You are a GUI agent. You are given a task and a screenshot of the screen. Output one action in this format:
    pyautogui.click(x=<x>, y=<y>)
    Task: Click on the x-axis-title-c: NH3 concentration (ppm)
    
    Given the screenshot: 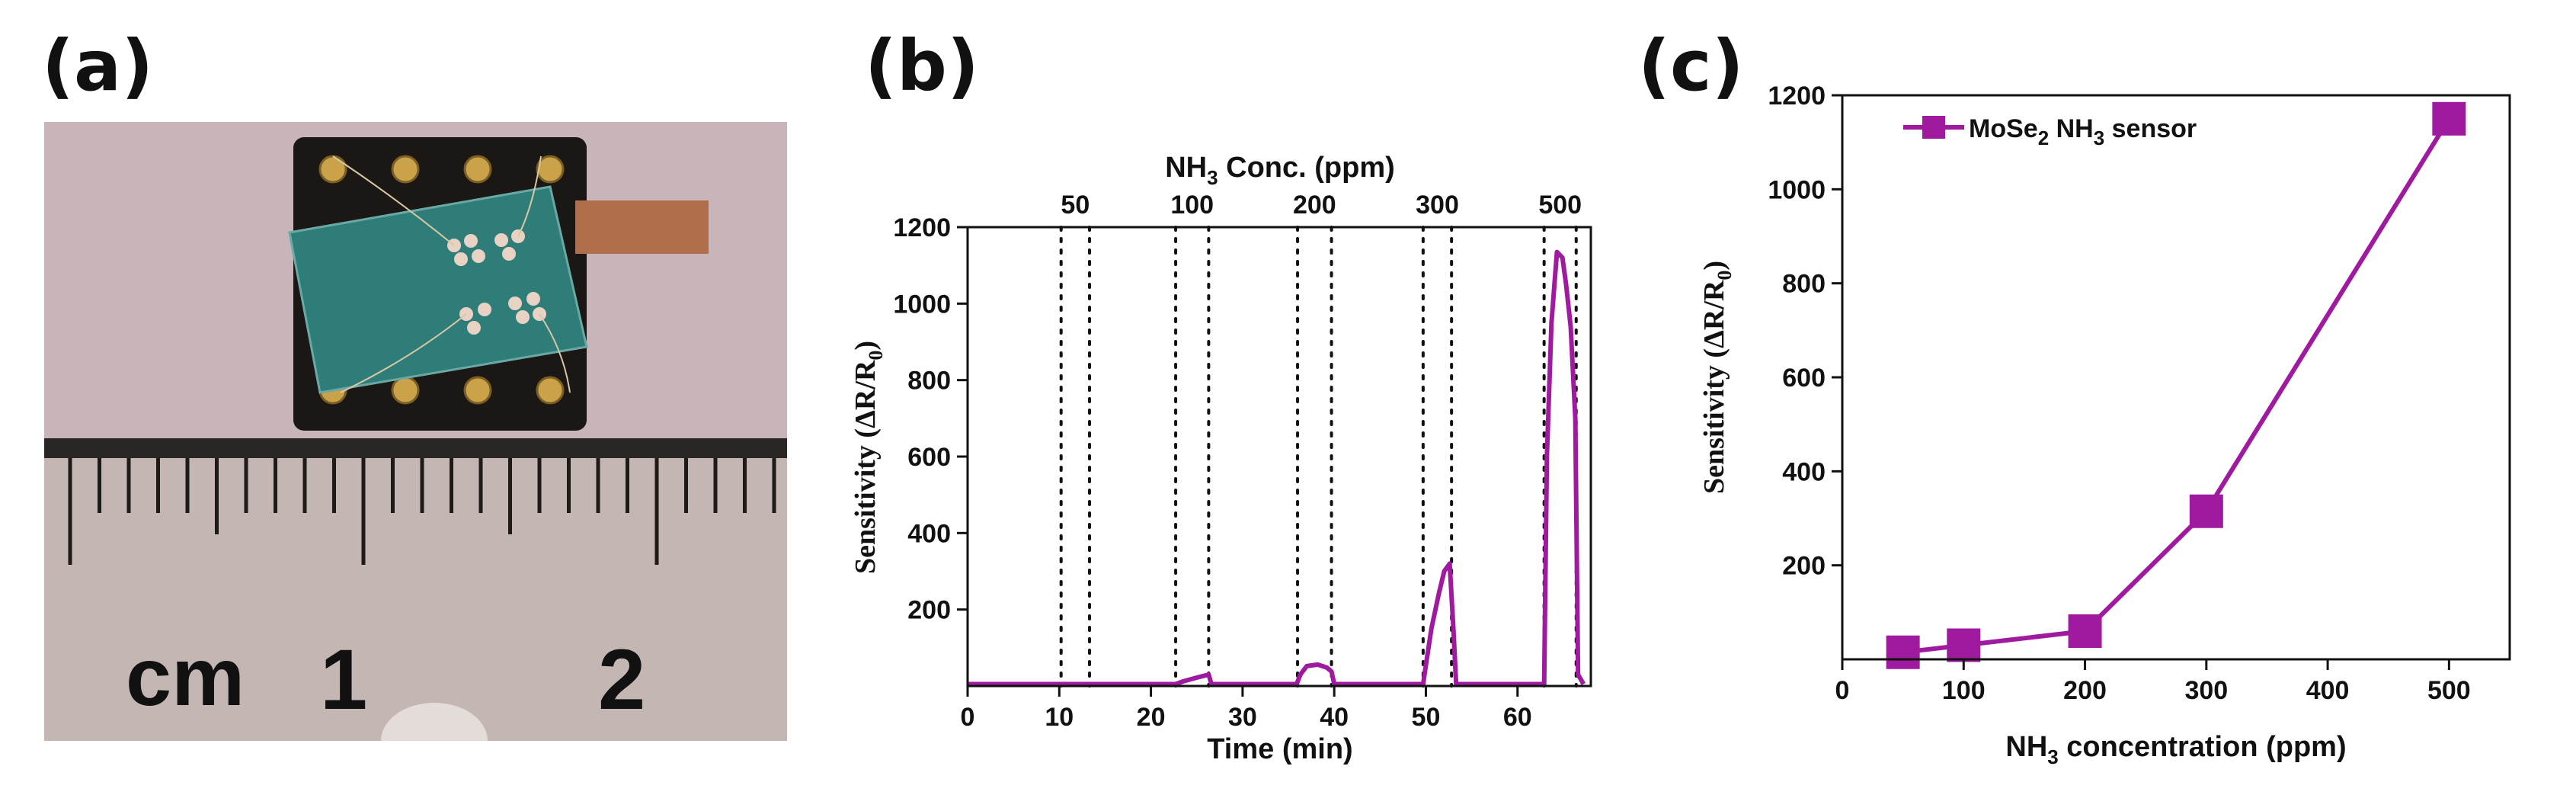 What is the action you would take?
    pyautogui.click(x=2175, y=749)
    